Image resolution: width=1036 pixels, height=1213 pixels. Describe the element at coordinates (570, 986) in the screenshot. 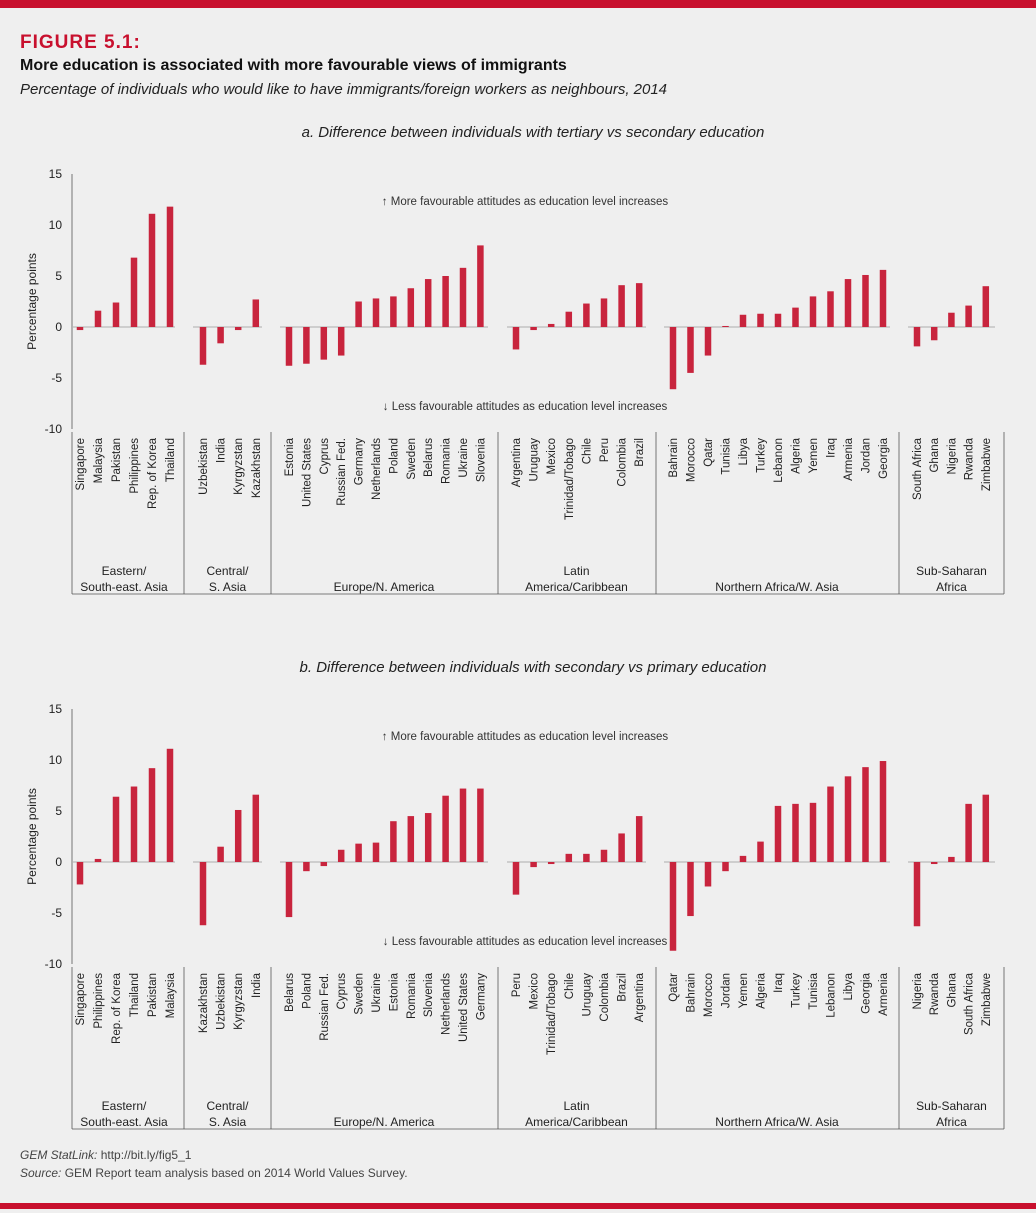

I see `category-label: Chile` at that location.